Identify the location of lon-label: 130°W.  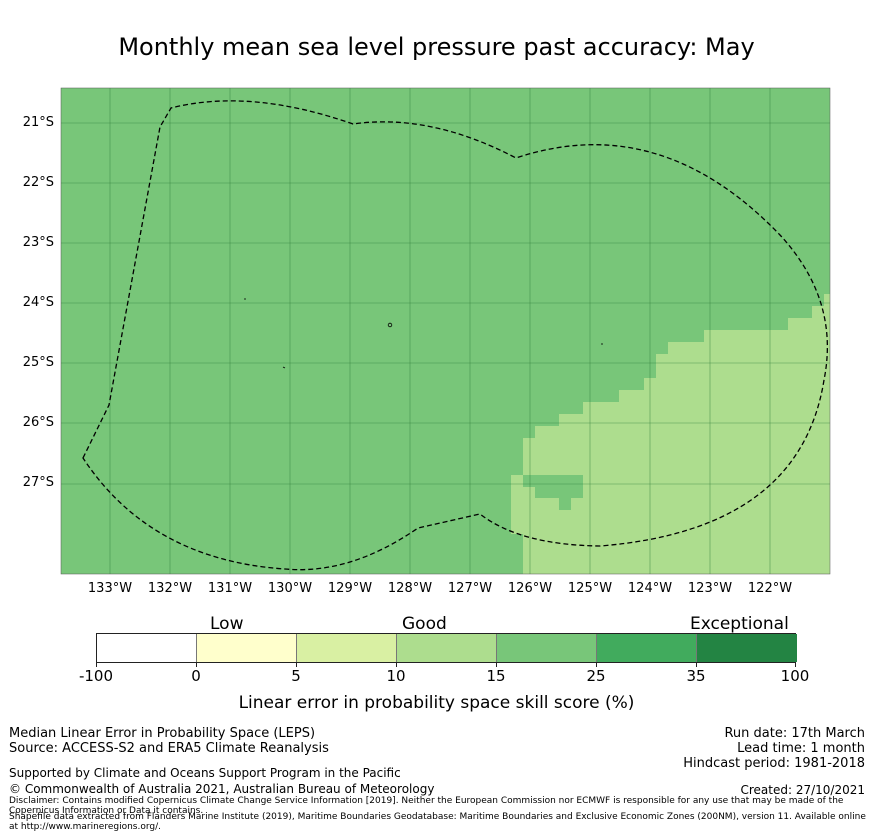
(290, 588).